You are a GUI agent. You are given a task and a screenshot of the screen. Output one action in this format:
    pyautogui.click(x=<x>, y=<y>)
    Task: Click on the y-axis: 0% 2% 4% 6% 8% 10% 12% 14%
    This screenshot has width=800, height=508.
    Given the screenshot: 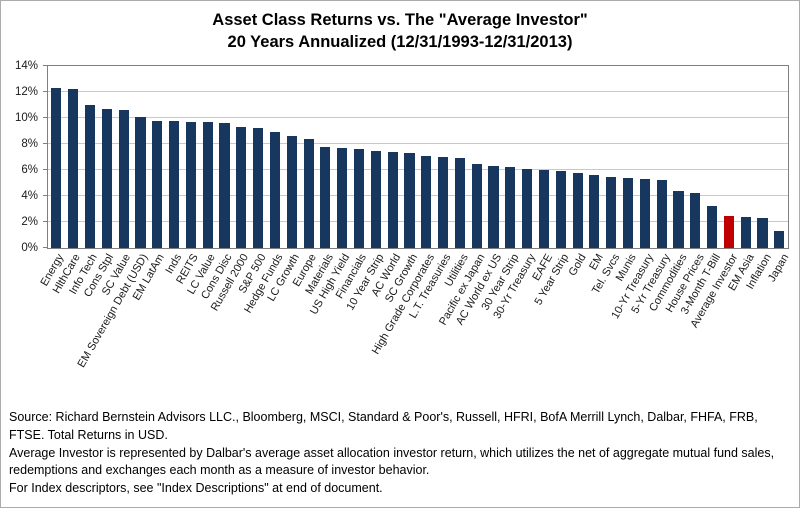 What is the action you would take?
    pyautogui.click(x=24, y=157)
    